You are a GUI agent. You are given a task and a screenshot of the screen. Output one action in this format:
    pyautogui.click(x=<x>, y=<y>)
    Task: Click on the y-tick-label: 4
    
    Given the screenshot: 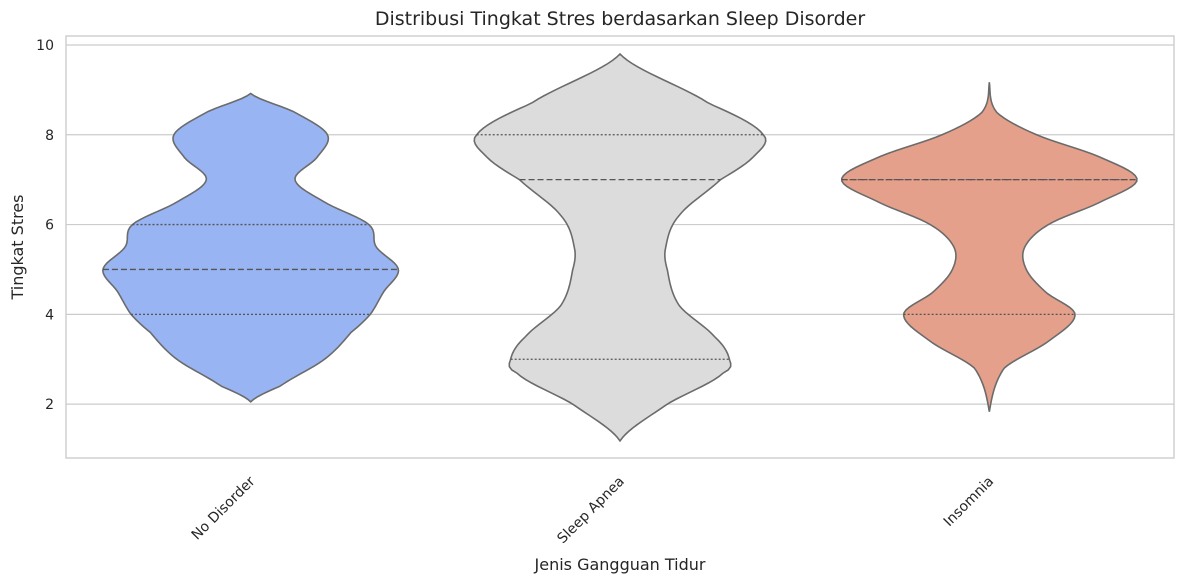 What is the action you would take?
    pyautogui.click(x=49, y=315)
    